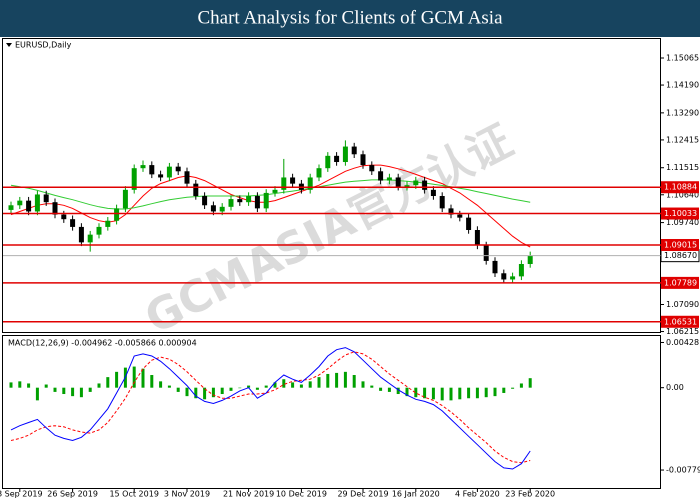 This screenshot has width=700, height=504. What do you see at coordinates (680, 255) in the screenshot?
I see `current-price-label: 1.08670` at bounding box center [680, 255].